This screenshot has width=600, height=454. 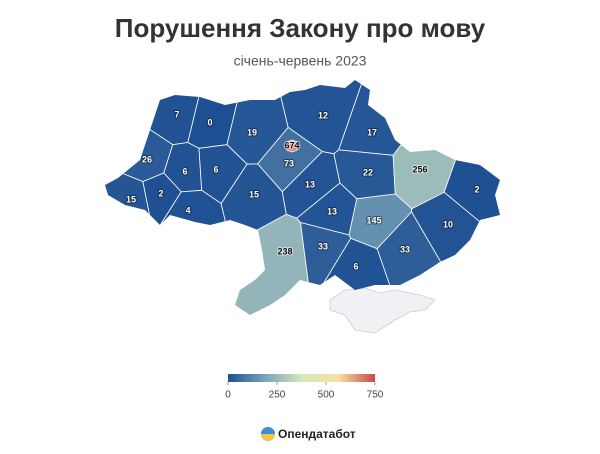 I want to click on region-value: 674, so click(x=291, y=145).